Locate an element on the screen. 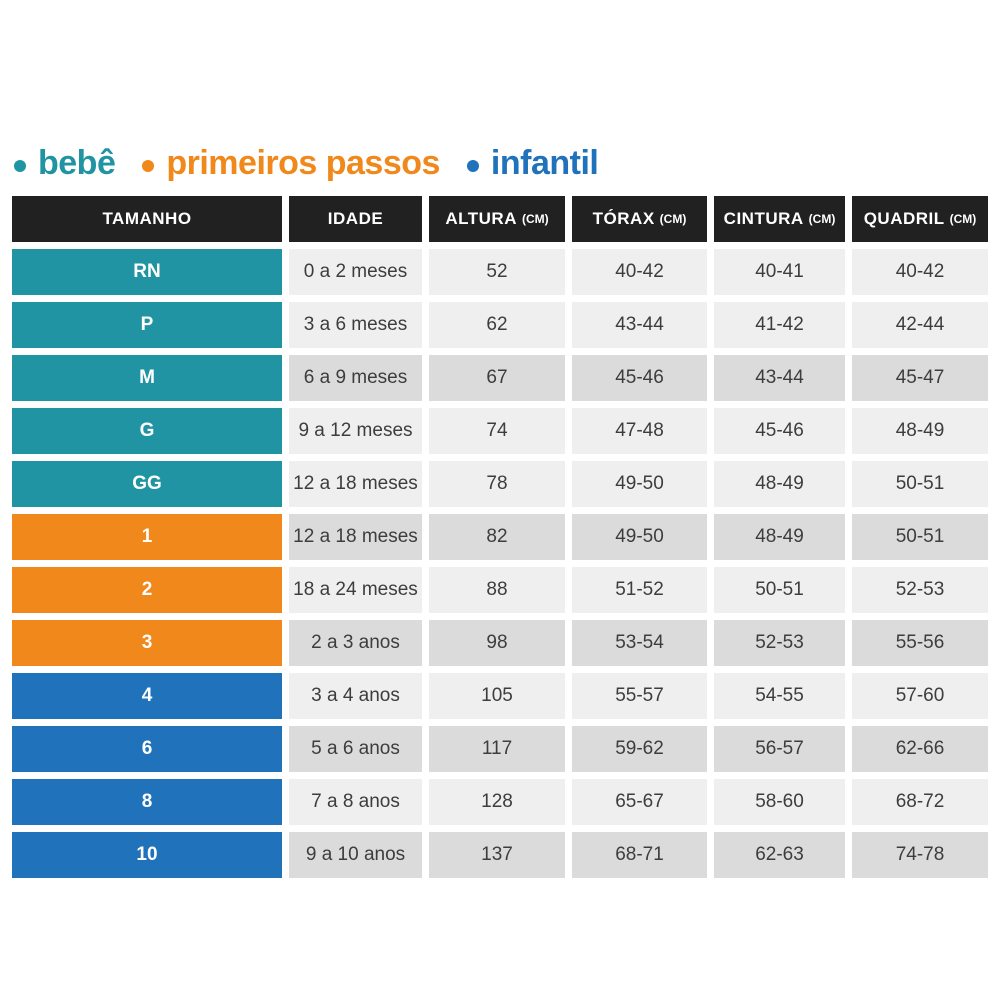 Image resolution: width=1000 pixels, height=1000 pixels. idade-cell: 0 a 2 meses is located at coordinates (355, 272).